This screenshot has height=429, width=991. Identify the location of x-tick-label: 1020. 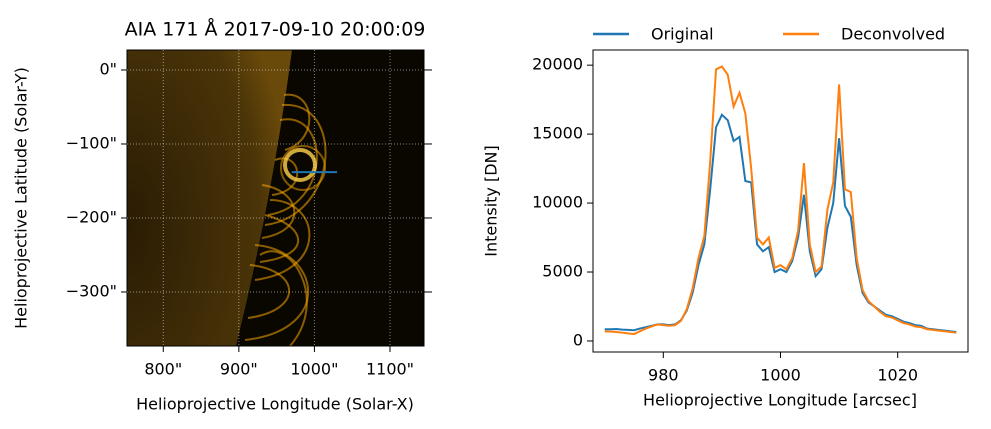
(897, 375).